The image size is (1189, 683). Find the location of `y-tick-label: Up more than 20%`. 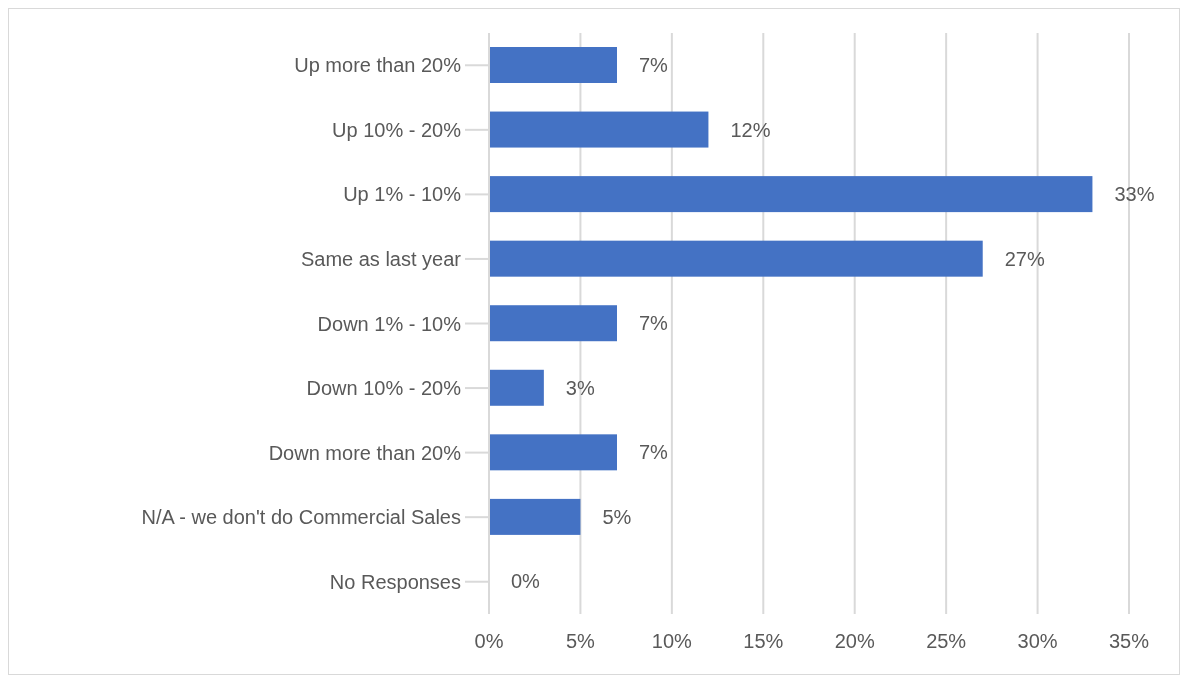

y-tick-label: Up more than 20% is located at coordinates (378, 65).